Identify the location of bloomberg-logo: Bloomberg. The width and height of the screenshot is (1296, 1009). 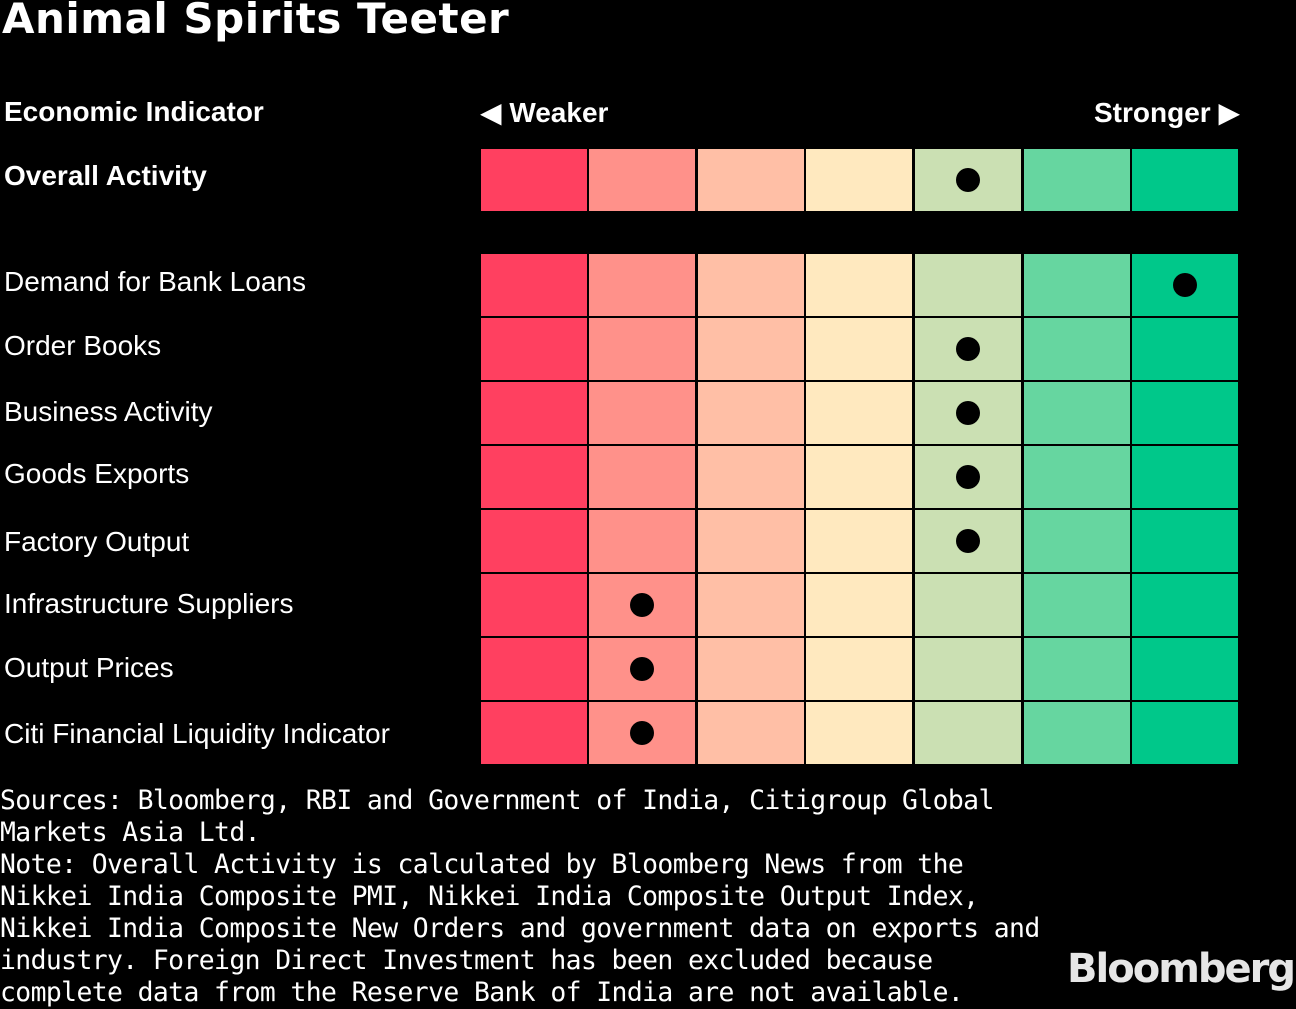
(1181, 969).